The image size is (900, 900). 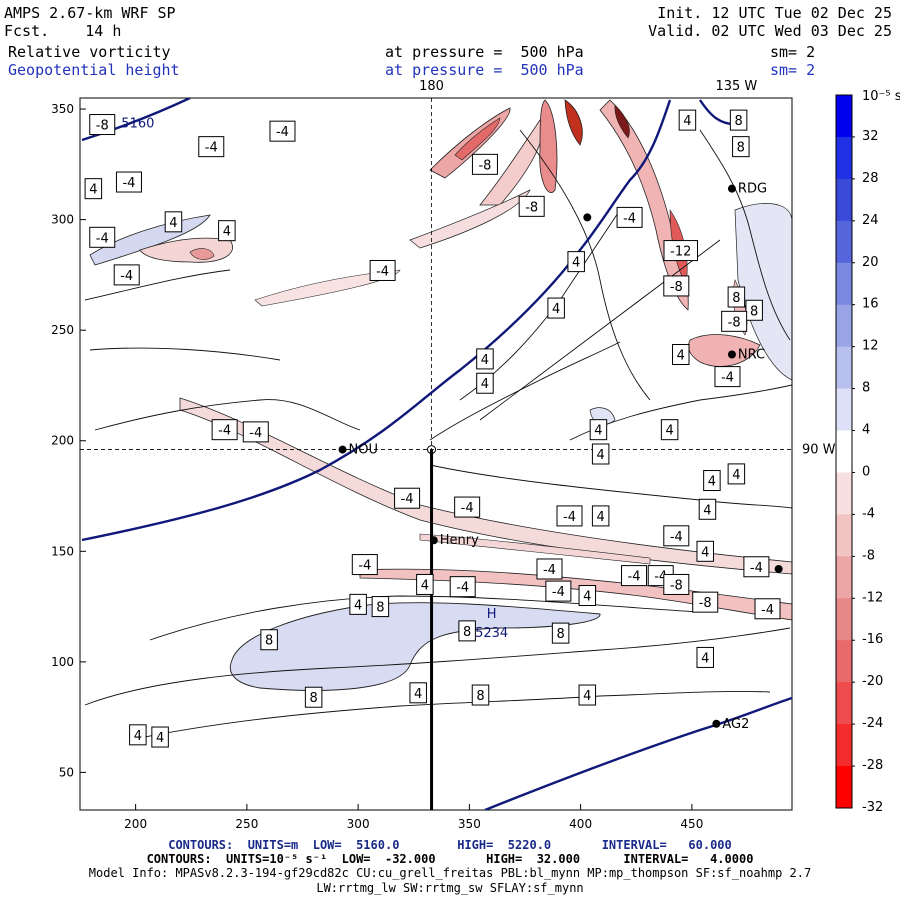 I want to click on colorbar-tick-label: -8, so click(x=868, y=555).